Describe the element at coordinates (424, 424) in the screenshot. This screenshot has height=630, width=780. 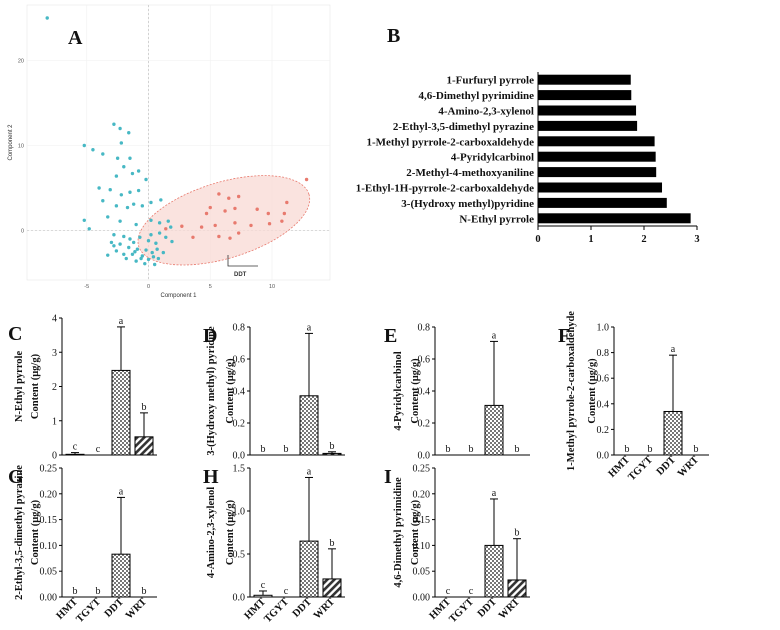
I see `panel-e-ytick-label: 0.2` at that location.